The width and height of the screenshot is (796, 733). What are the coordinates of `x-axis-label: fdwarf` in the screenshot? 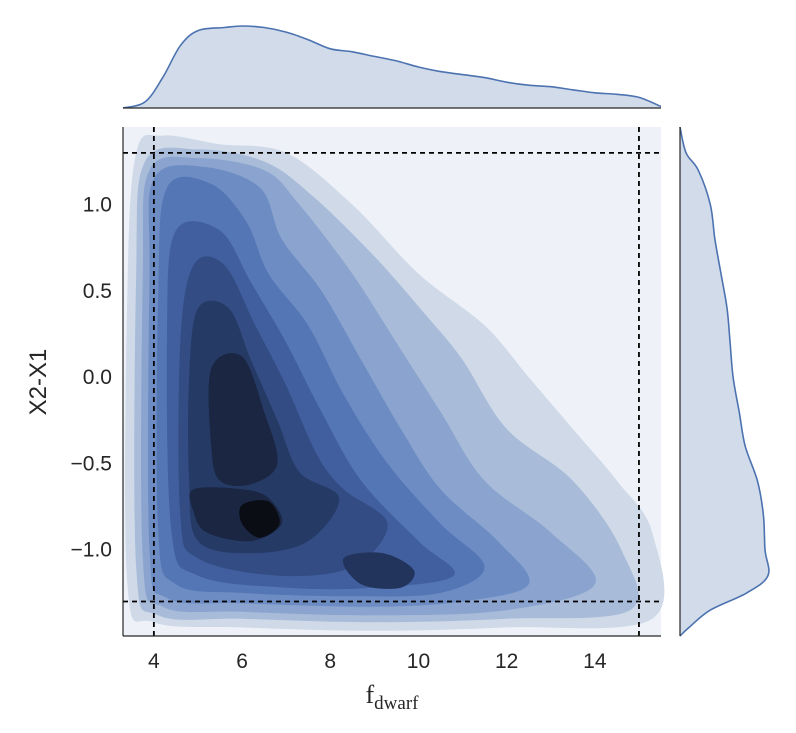 It's located at (393, 697).